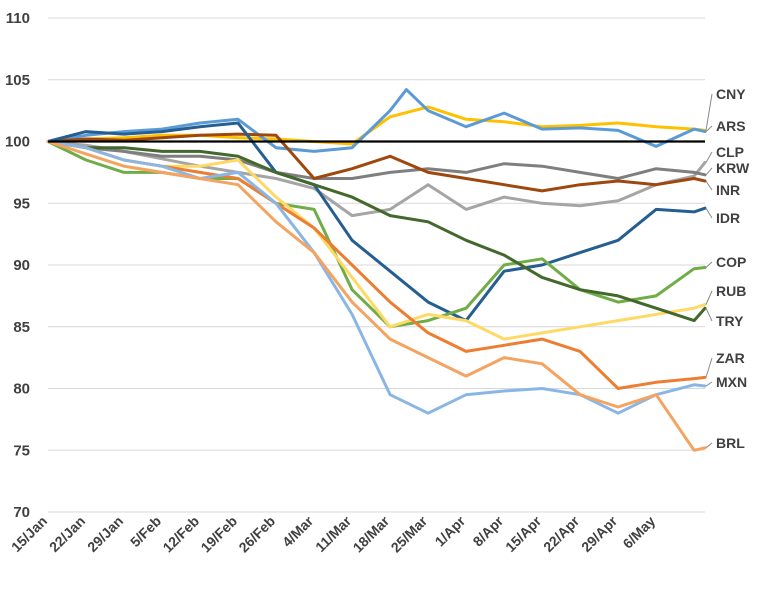 The width and height of the screenshot is (768, 596). What do you see at coordinates (18, 18) in the screenshot?
I see `y-tick-label: 110` at bounding box center [18, 18].